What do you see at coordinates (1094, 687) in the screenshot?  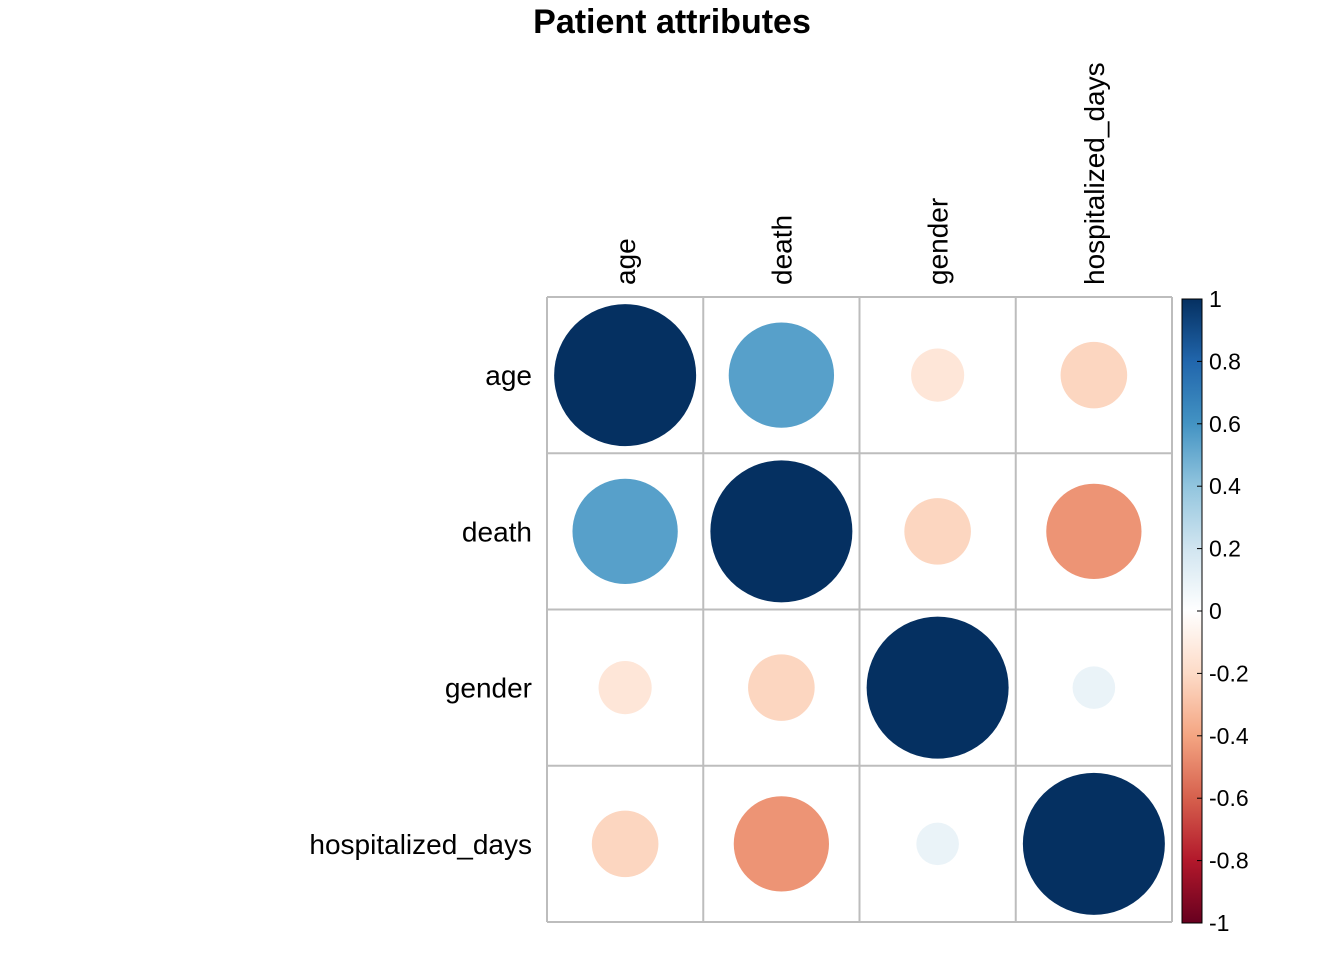 I see `corr-circle-gender-hospitalized_days` at bounding box center [1094, 687].